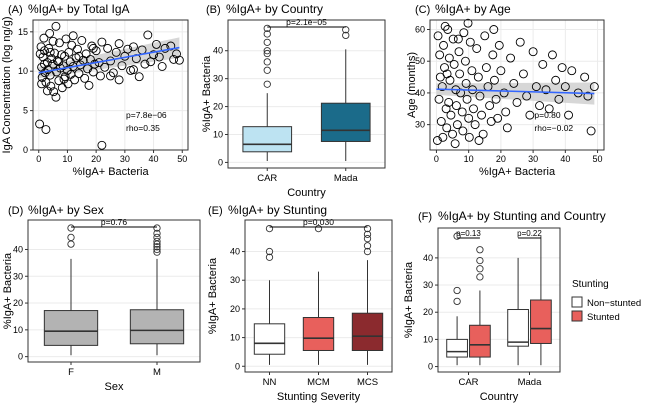 This screenshot has width=650, height=405. Describe the element at coordinates (499, 299) in the screenshot. I see `boxes` at that location.